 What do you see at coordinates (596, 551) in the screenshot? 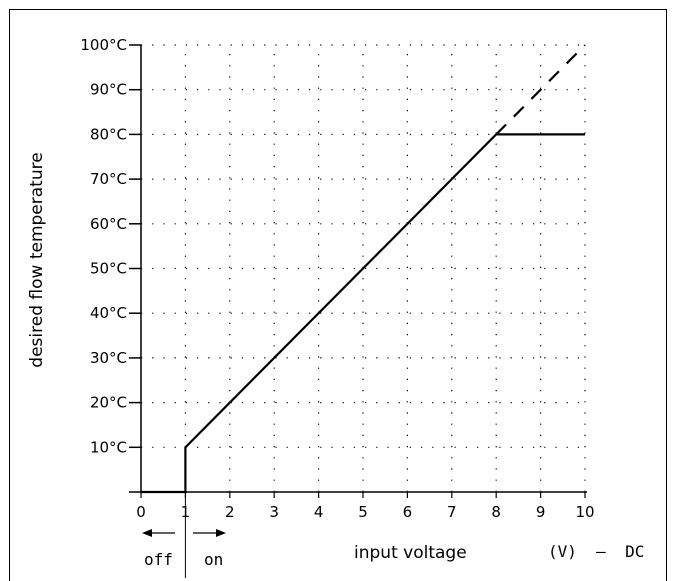
I see `unit-label: (V) – DC` at bounding box center [596, 551].